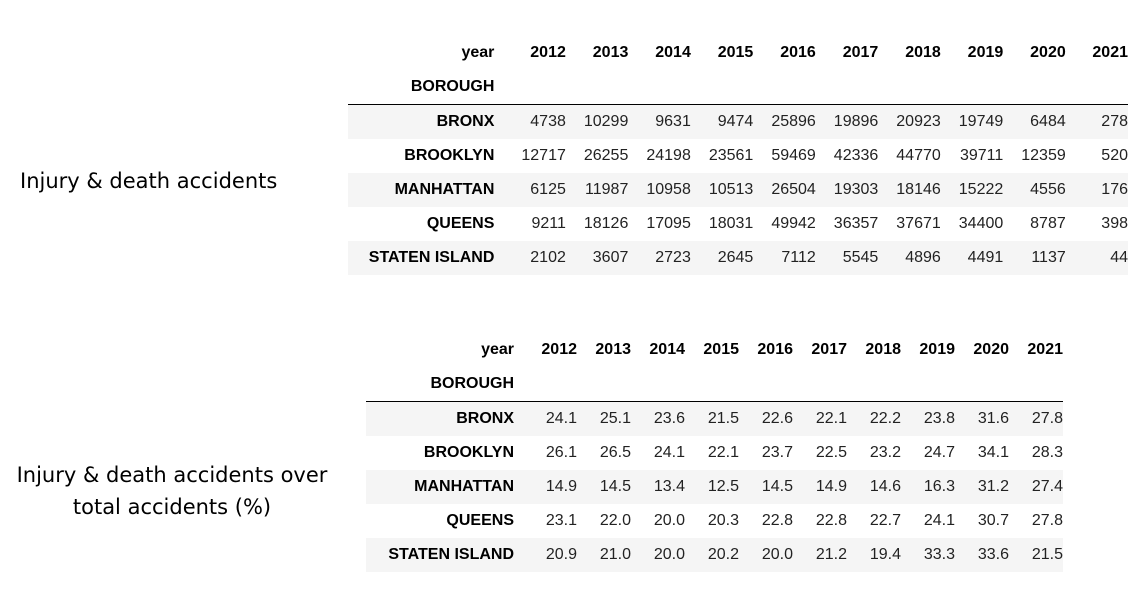  I want to click on data-cell: 27.8, so click(1036, 418).